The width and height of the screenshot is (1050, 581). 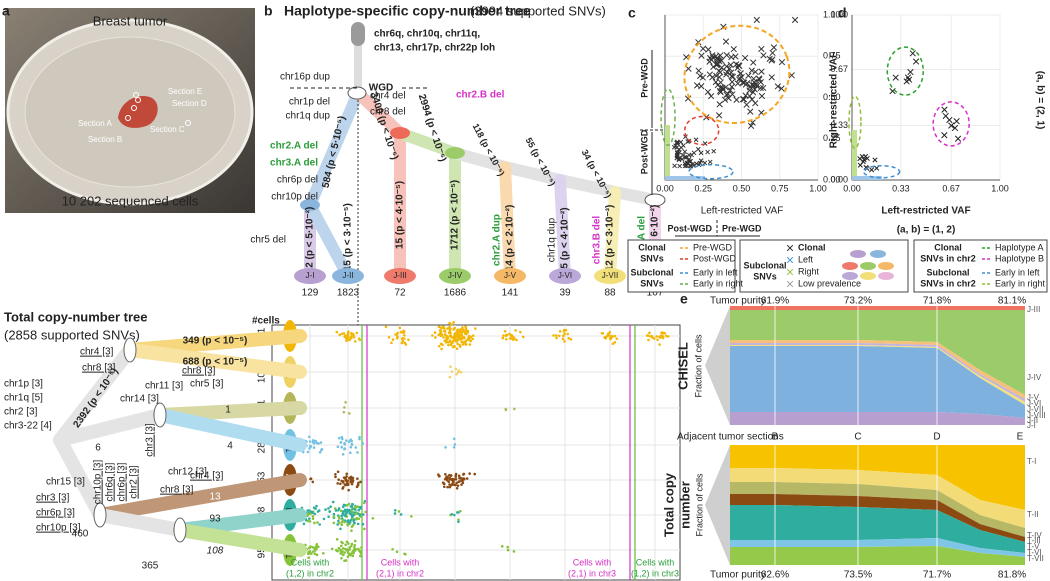 I want to click on event-label: chr10p del, so click(x=294, y=197).